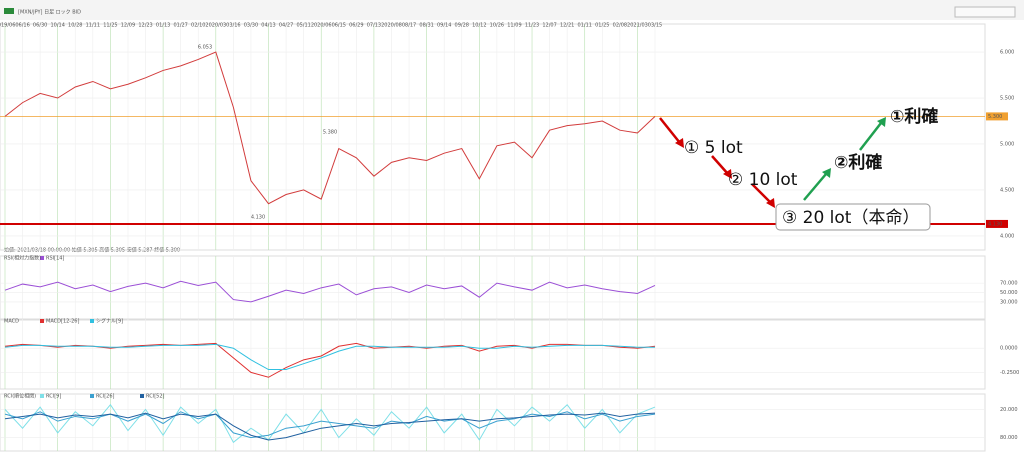 This screenshot has height=459, width=1024. Describe the element at coordinates (914, 116) in the screenshot. I see `annotation: ①利確` at that location.